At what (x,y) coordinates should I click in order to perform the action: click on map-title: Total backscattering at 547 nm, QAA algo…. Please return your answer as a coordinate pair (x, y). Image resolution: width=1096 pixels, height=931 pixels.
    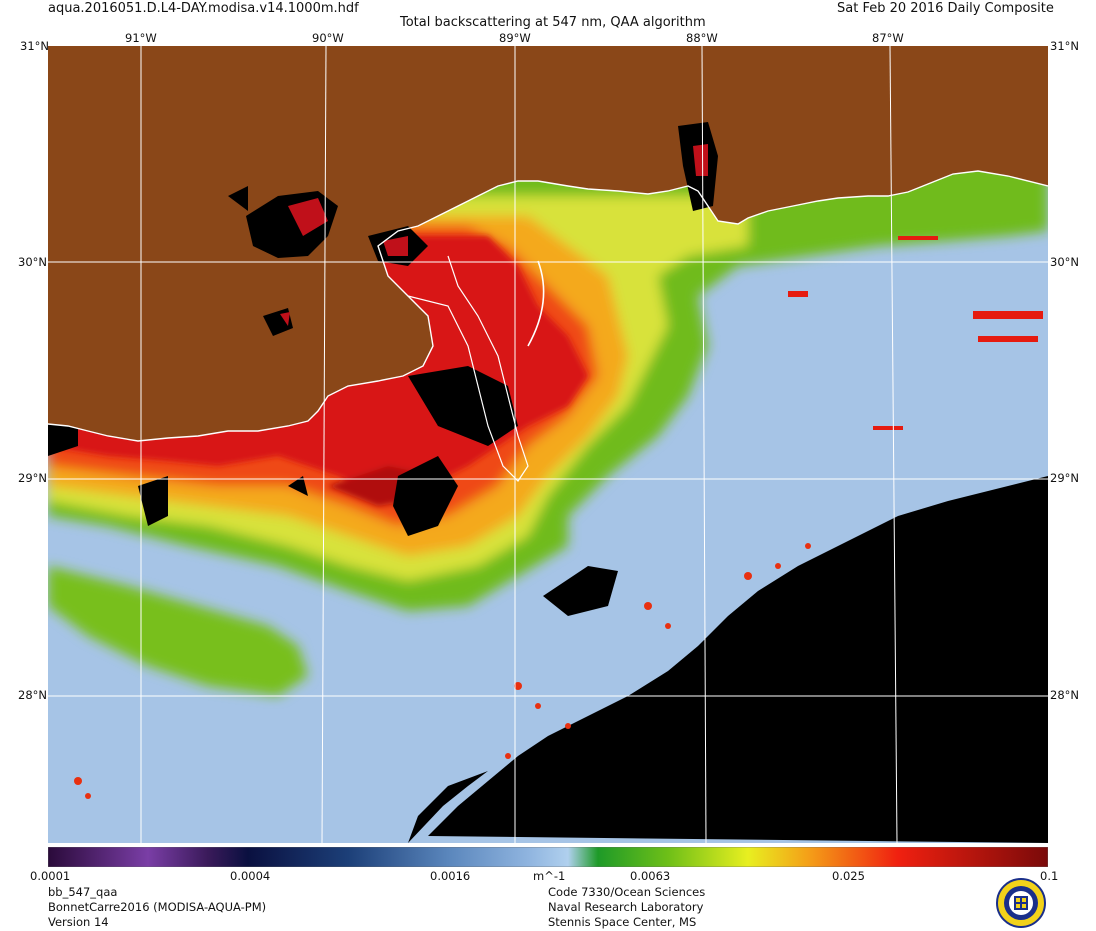
    Looking at the image, I should click on (553, 22).